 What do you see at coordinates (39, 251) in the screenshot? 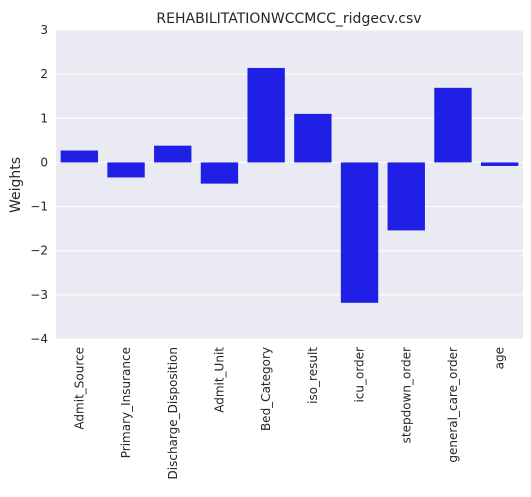
I see `y-tick-label: −2` at bounding box center [39, 251].